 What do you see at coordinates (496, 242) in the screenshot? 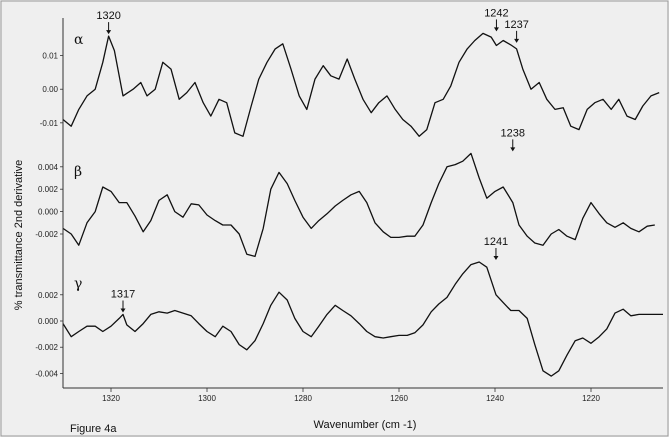
I see `peak-label: 1241` at bounding box center [496, 242].